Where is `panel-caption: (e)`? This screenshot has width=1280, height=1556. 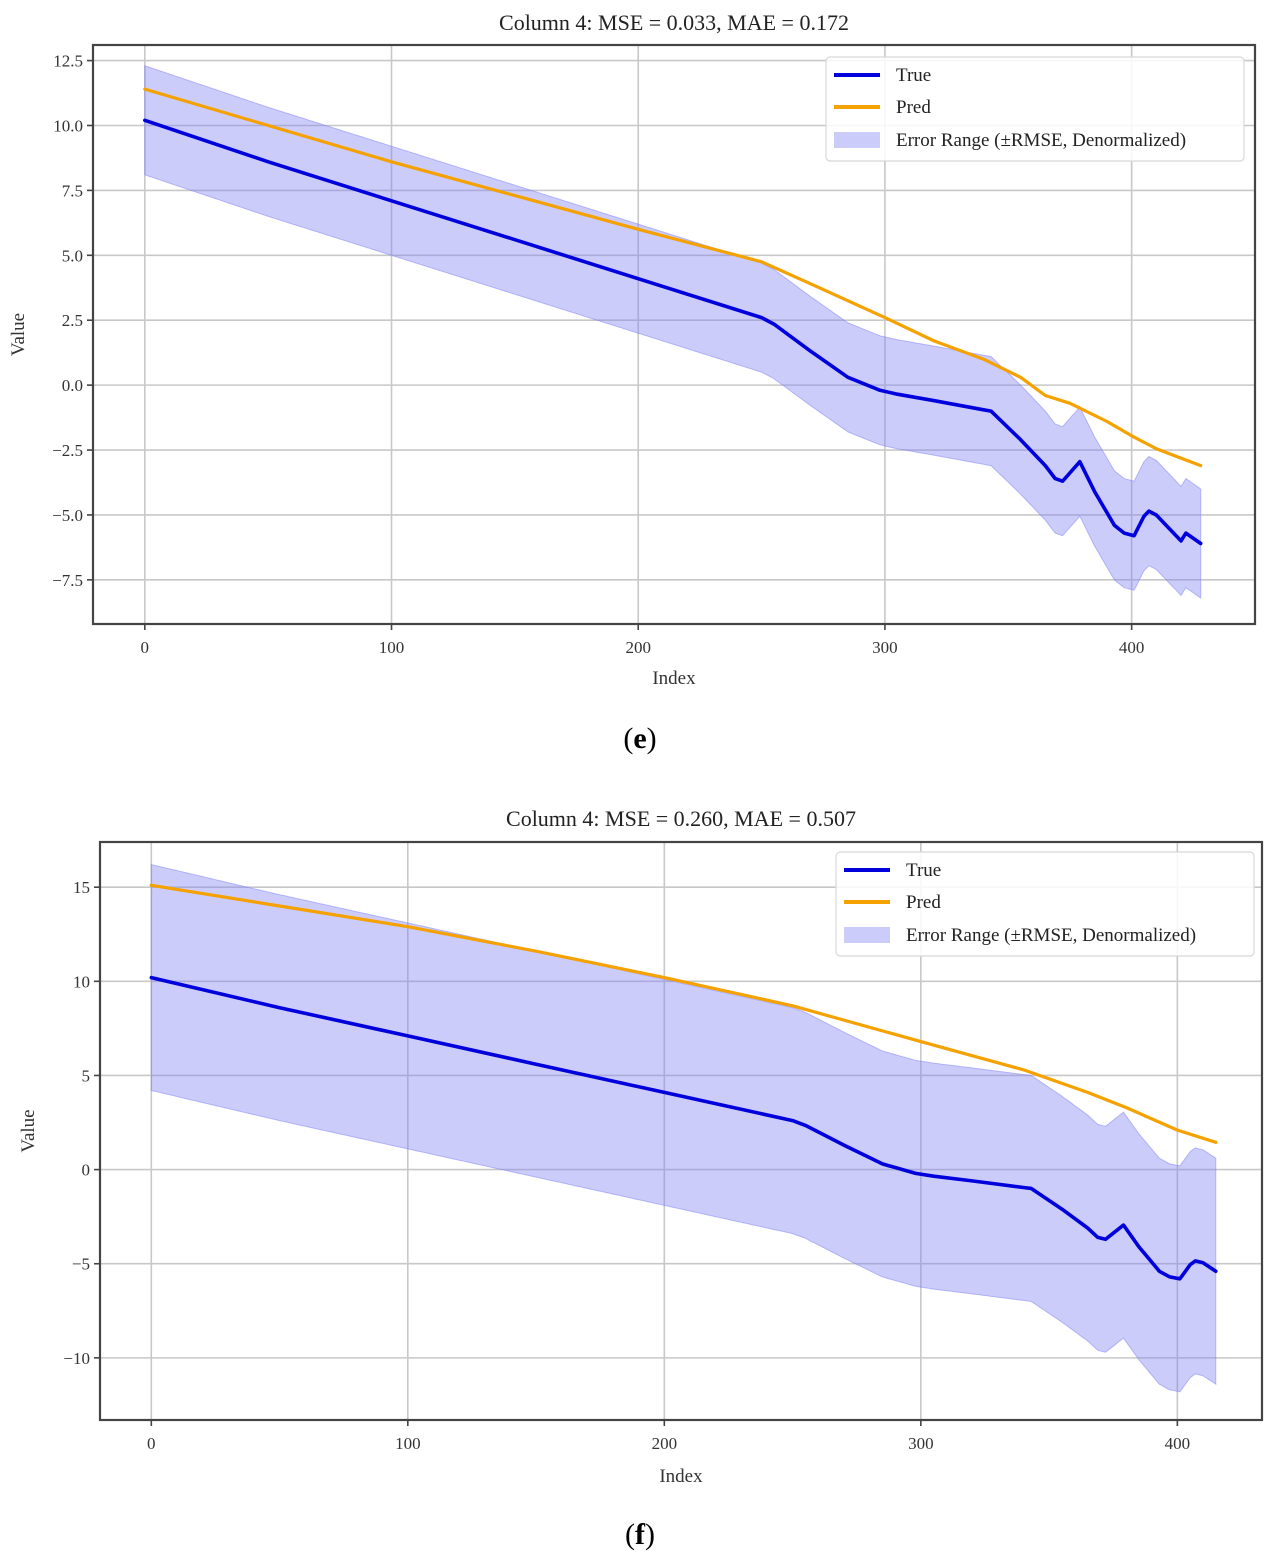 panel-caption: (e) is located at coordinates (639, 738).